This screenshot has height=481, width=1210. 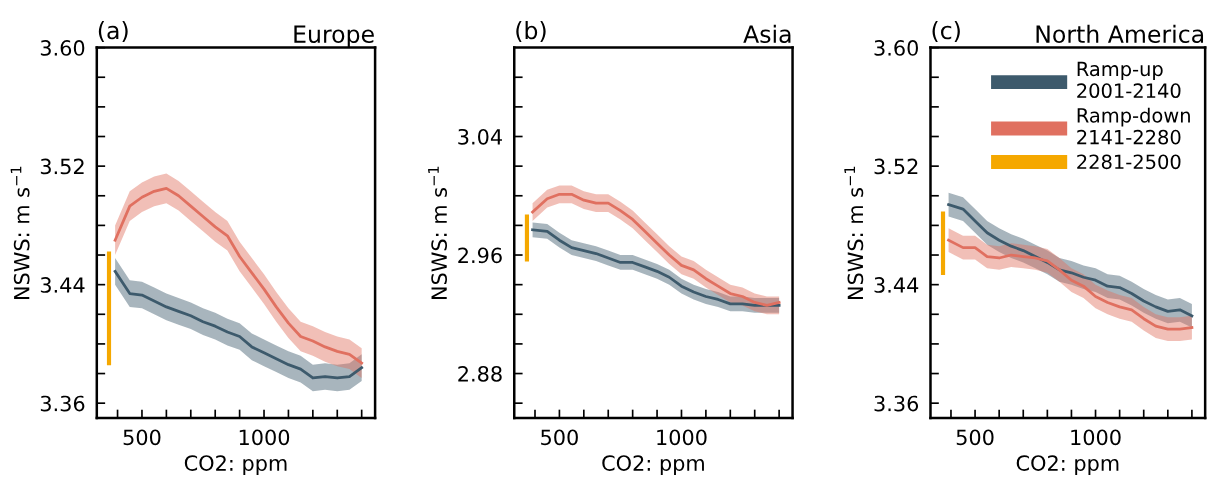 I want to click on chart-title: Europe, so click(x=334, y=36).